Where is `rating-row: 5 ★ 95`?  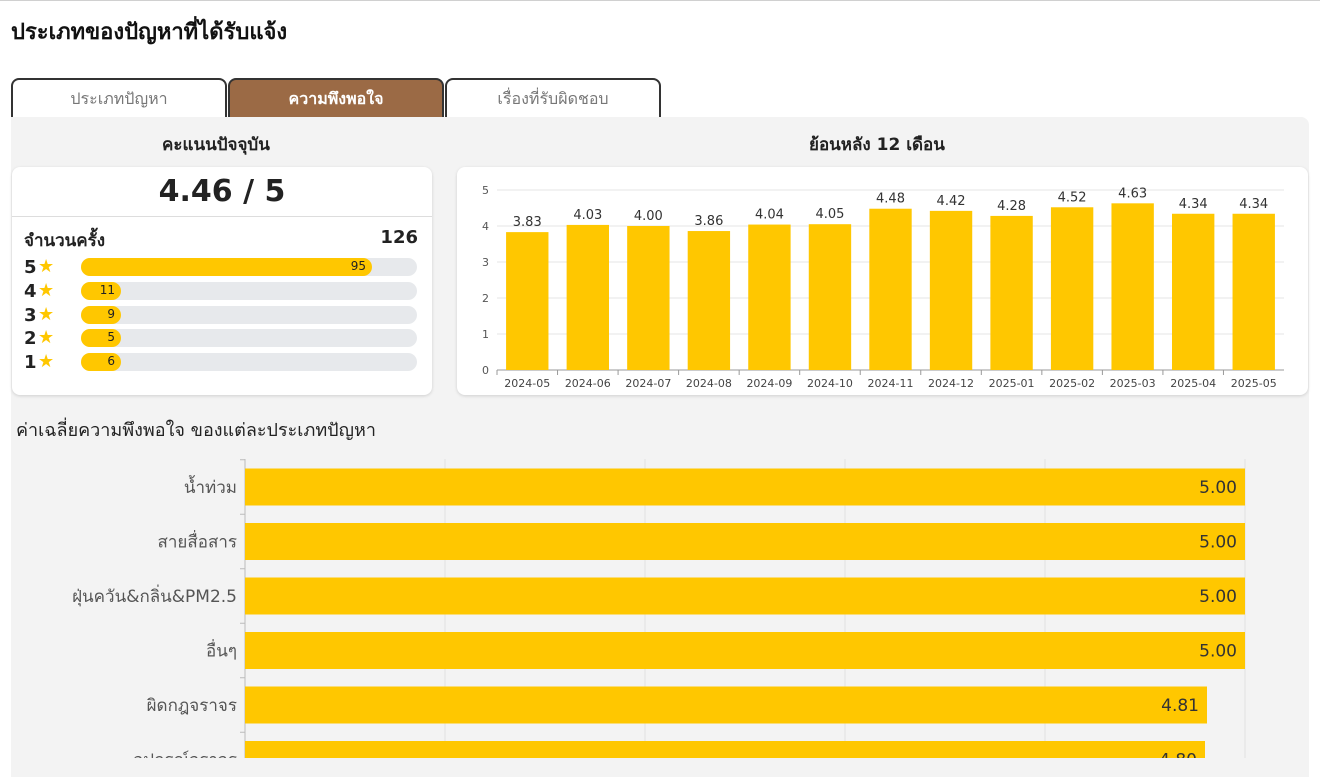 rating-row: 5 ★ 95 is located at coordinates (224, 267).